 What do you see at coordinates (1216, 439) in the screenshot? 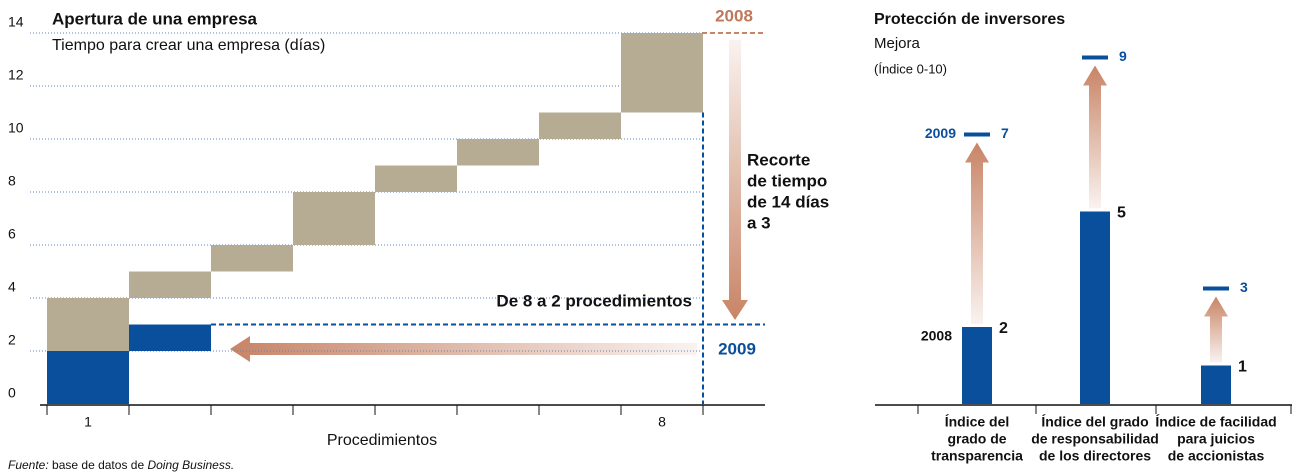
I see `x-tick-label: para juicios` at bounding box center [1216, 439].